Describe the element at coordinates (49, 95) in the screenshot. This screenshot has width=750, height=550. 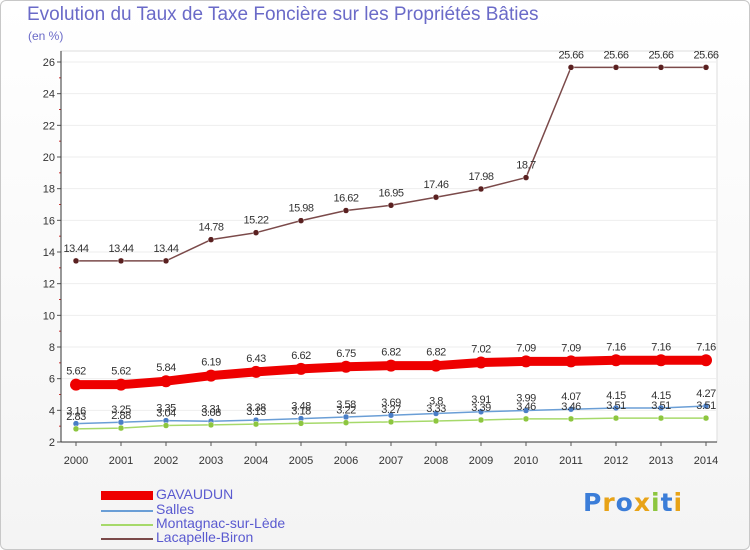
I see `y-tick-label: 24` at that location.